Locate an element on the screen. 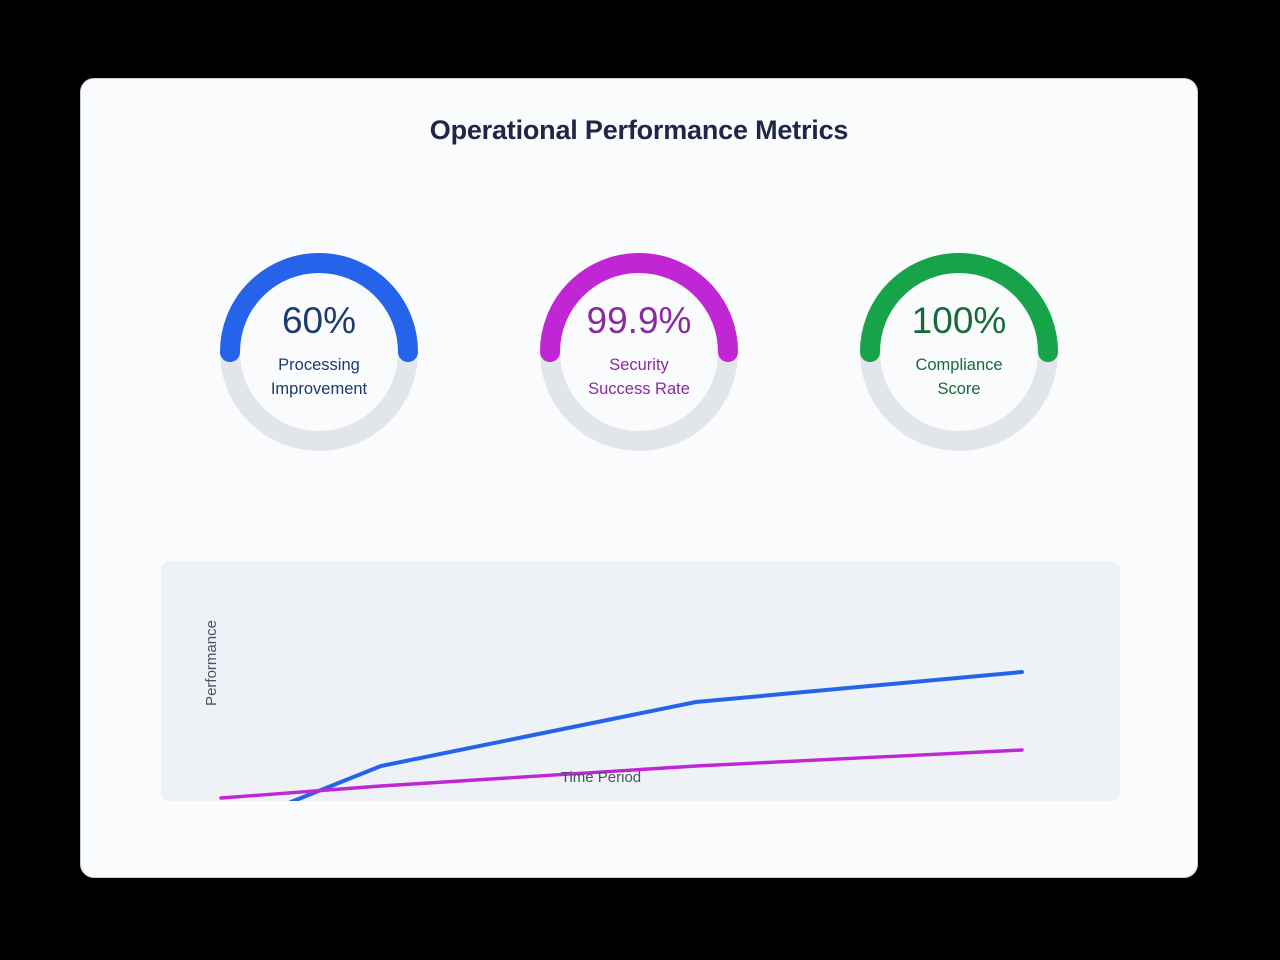  y-axis-label: Performance is located at coordinates (211, 663).